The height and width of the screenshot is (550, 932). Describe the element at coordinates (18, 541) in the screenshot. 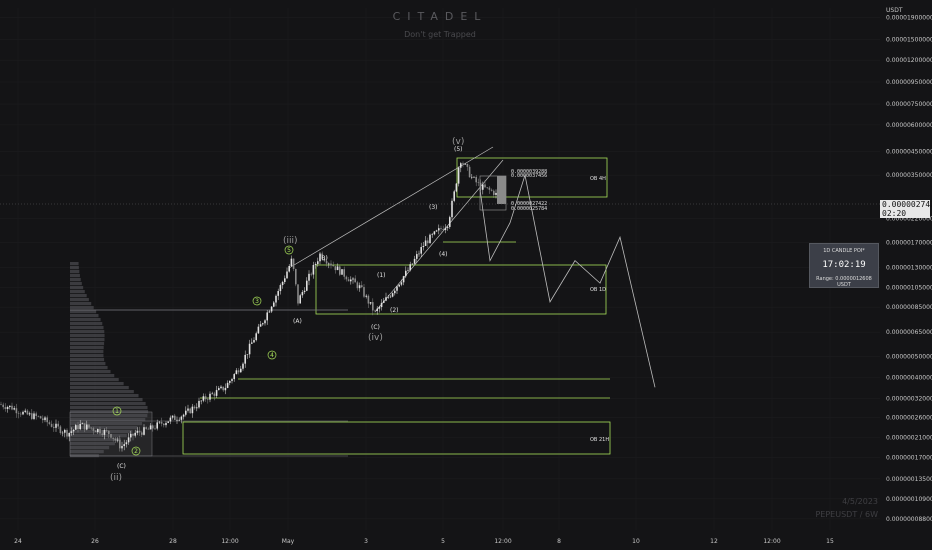

I see `x-tick-label: 24` at that location.